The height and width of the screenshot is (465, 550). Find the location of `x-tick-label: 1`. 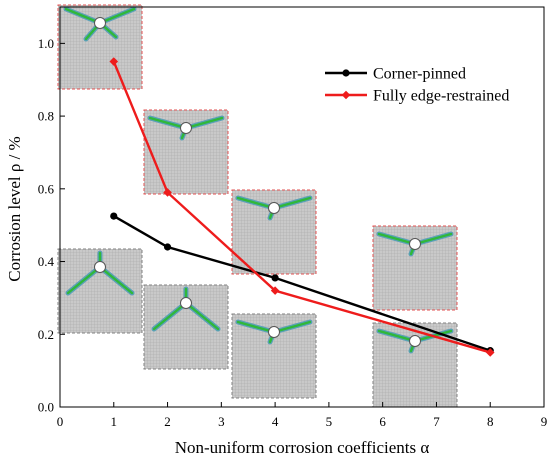

x-tick-label: 1 is located at coordinates (114, 421).